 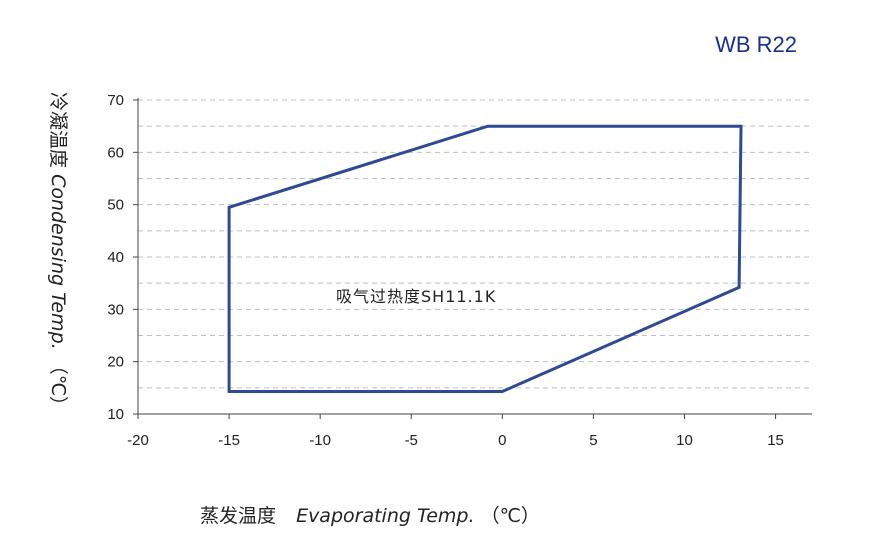 What do you see at coordinates (510, 516) in the screenshot?
I see `x-axis-title-unit: （℃）` at bounding box center [510, 516].